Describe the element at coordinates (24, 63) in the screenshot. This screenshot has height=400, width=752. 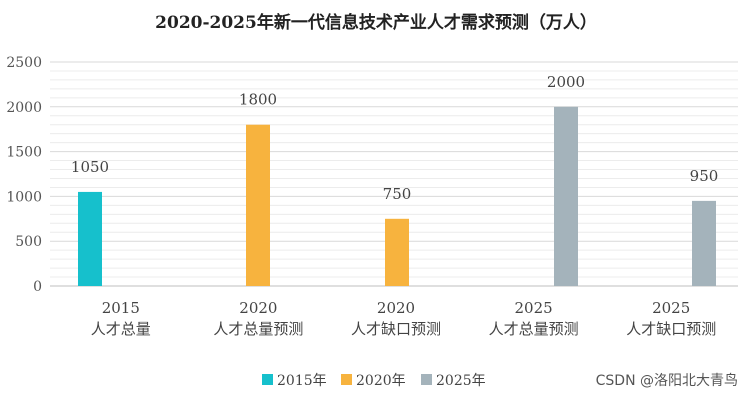
I see `y-tick-label: 2500` at that location.